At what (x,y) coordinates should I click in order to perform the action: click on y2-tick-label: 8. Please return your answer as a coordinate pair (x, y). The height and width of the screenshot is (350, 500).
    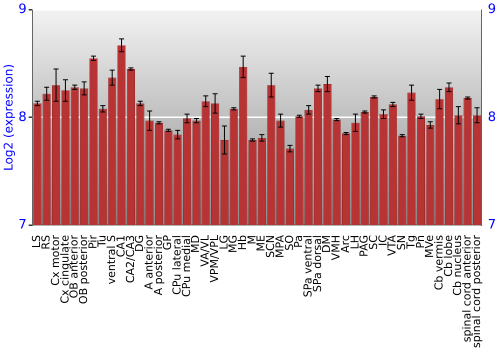
    Looking at the image, I should click on (492, 117).